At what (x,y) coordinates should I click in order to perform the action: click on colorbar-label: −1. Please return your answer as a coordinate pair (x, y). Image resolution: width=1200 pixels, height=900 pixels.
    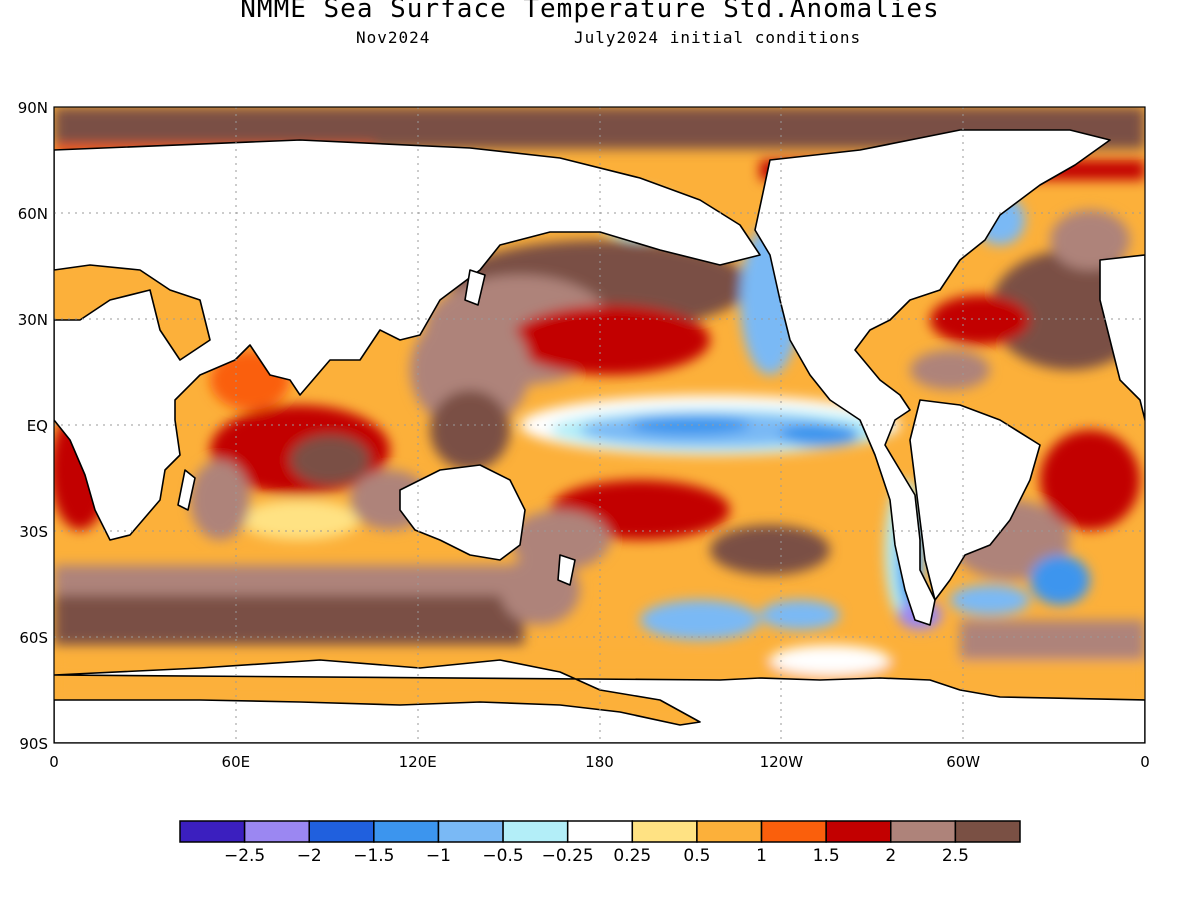
    Looking at the image, I should click on (438, 856).